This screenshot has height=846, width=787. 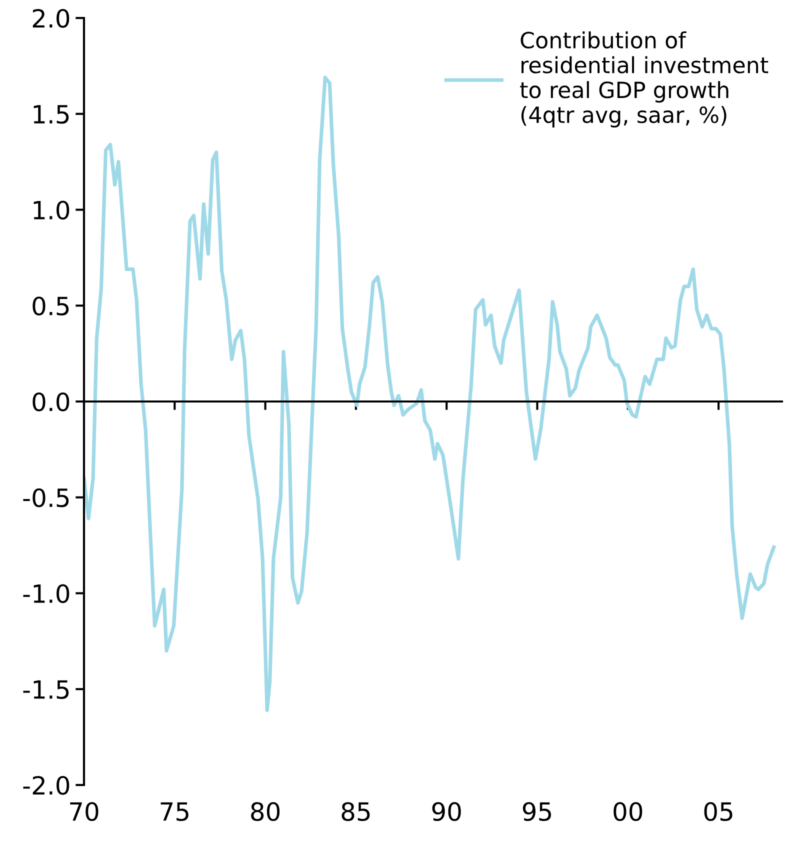 What do you see at coordinates (718, 812) in the screenshot?
I see `x-tick-label: 05` at bounding box center [718, 812].